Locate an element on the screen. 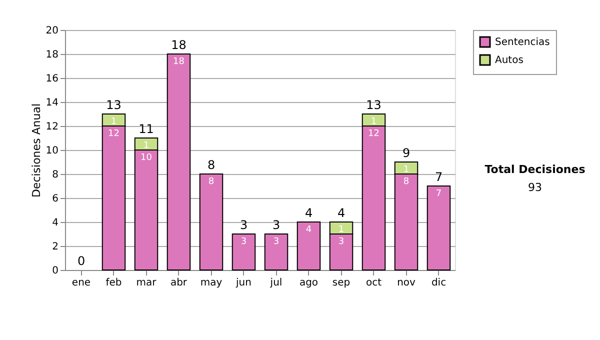 The height and width of the screenshot is (340, 600). y-tick-label: 0 is located at coordinates (55, 271).